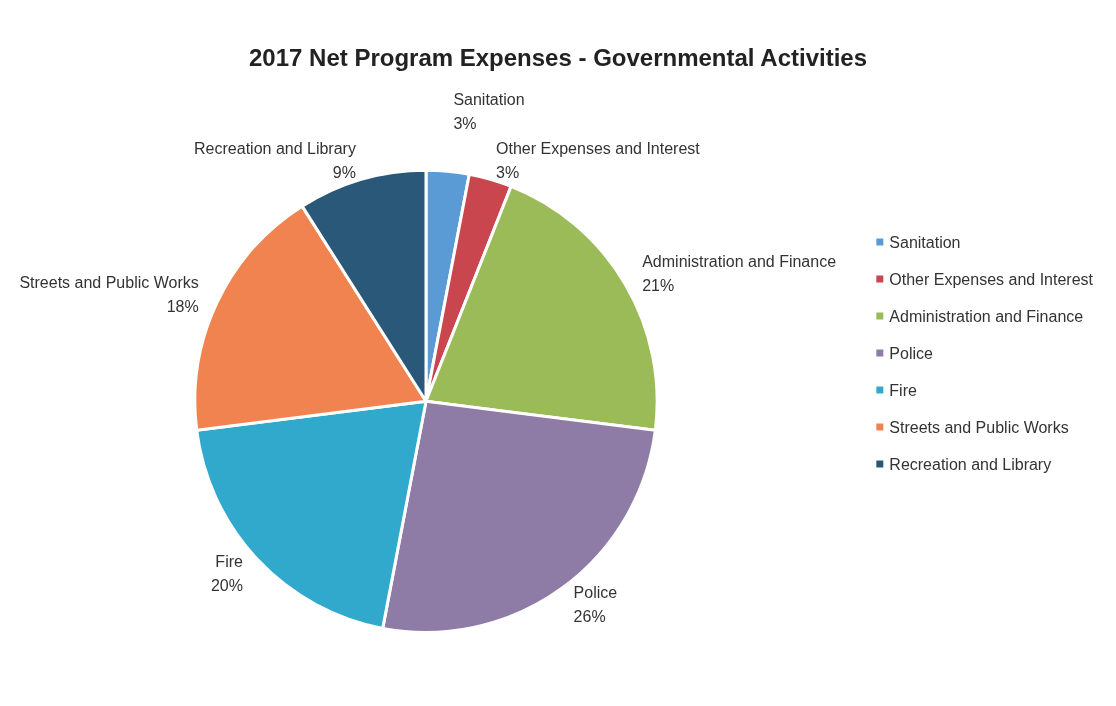 The width and height of the screenshot is (1116, 706). What do you see at coordinates (595, 592) in the screenshot?
I see `slice-label: Police` at bounding box center [595, 592].